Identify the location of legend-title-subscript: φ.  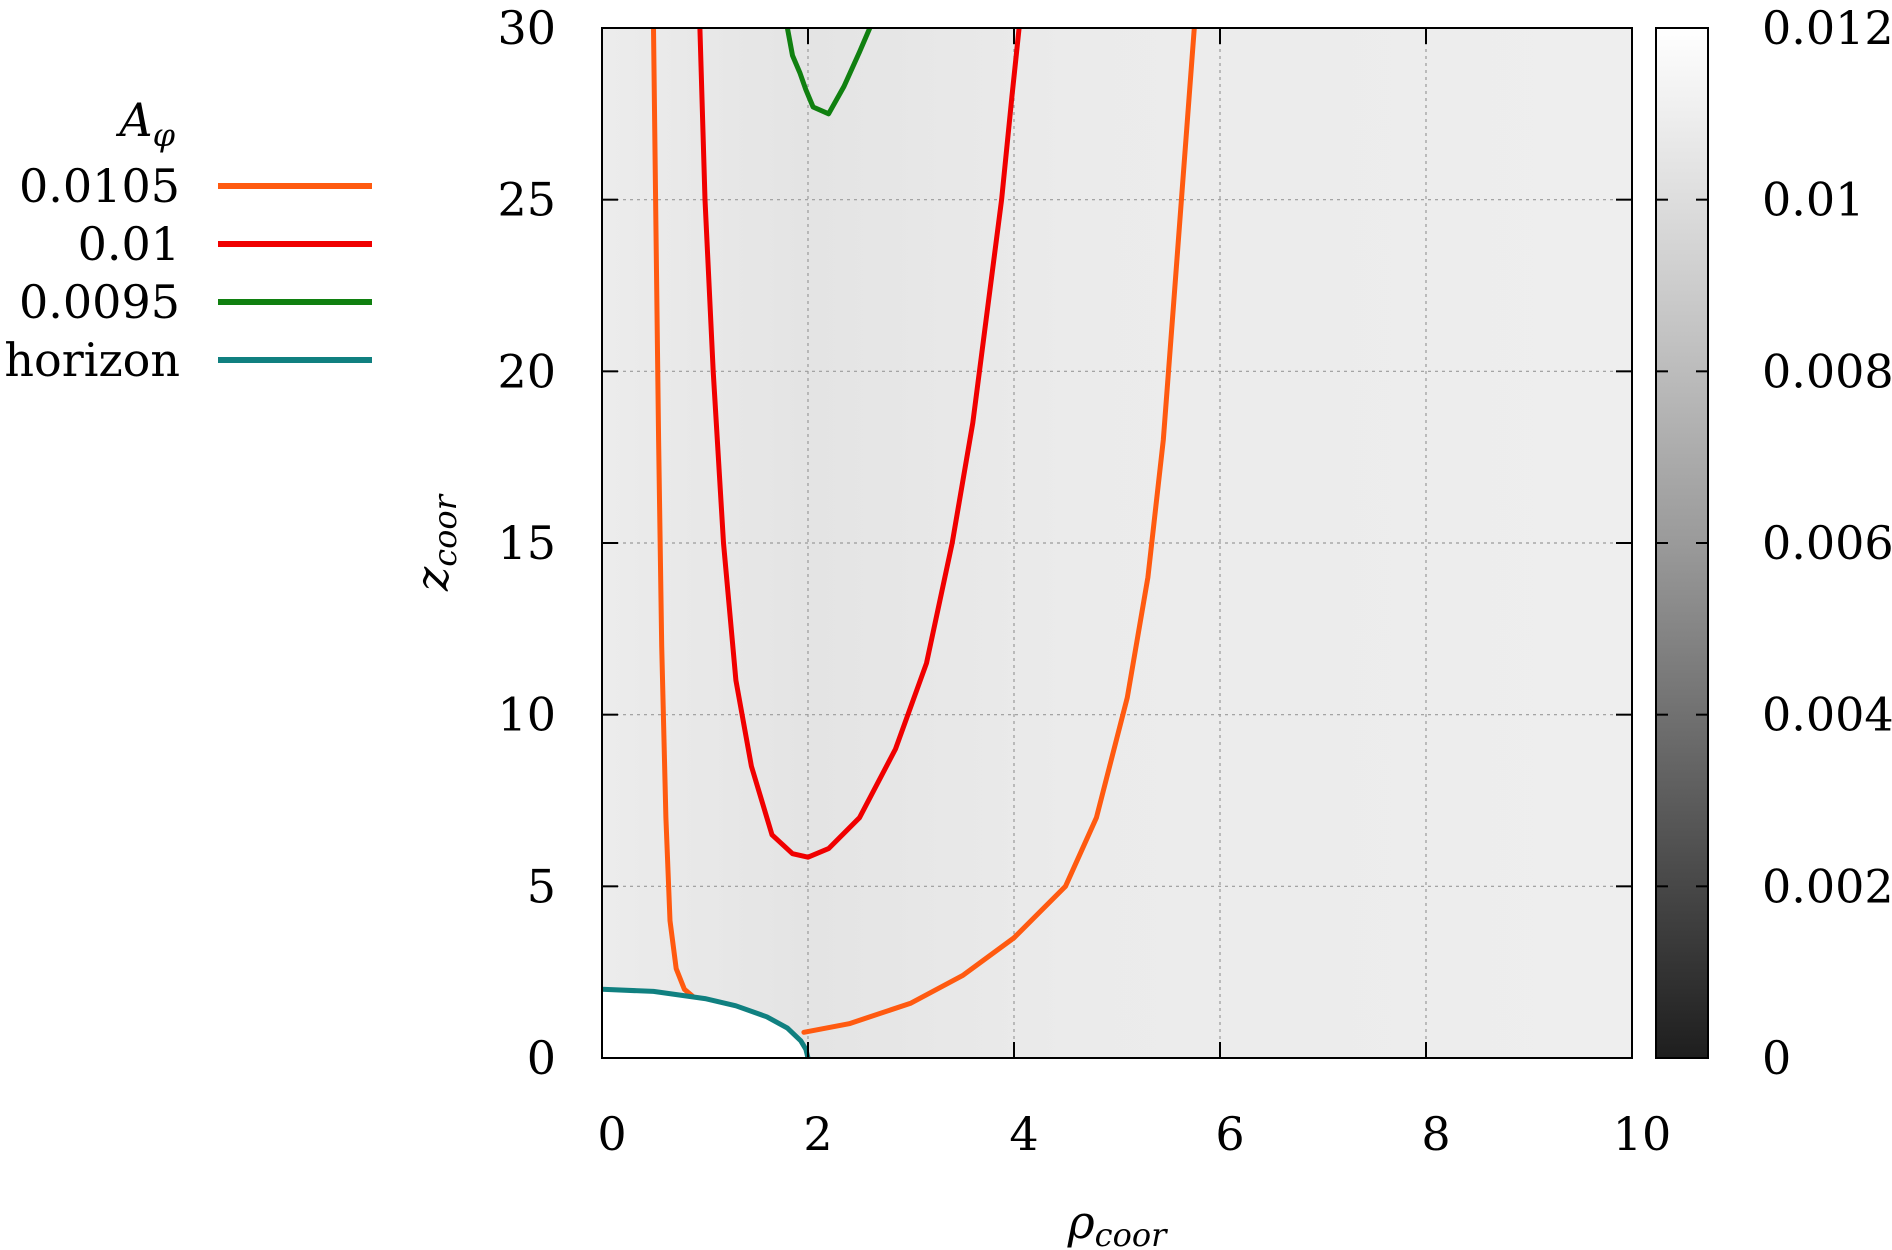
(164, 135).